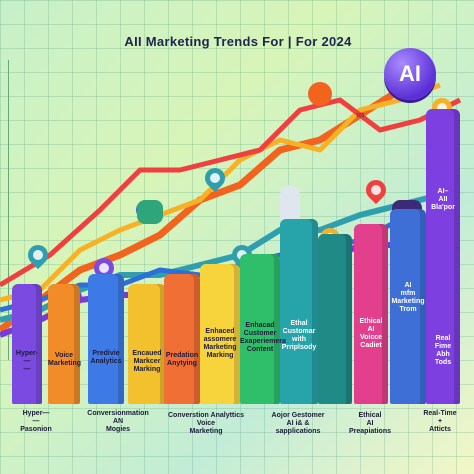 This screenshot has width=474, height=474. What do you see at coordinates (118, 421) in the screenshot?
I see `caption: Conversionmation AN Mogies` at bounding box center [118, 421].